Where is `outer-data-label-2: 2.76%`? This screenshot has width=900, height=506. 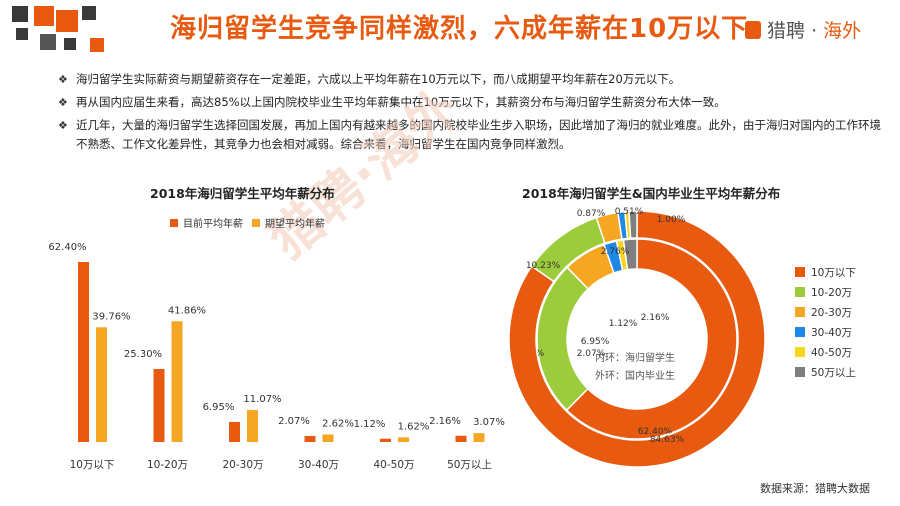
outer-data-label-2: 2.76% is located at coordinates (615, 252).